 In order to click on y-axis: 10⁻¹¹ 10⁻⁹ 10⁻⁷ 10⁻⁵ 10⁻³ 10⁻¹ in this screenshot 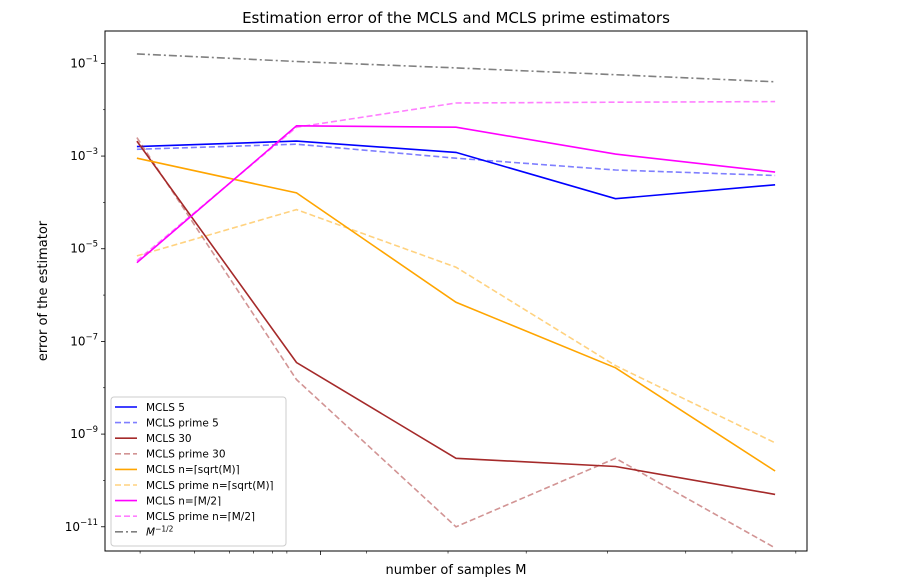, I will do `click(85, 294)`.